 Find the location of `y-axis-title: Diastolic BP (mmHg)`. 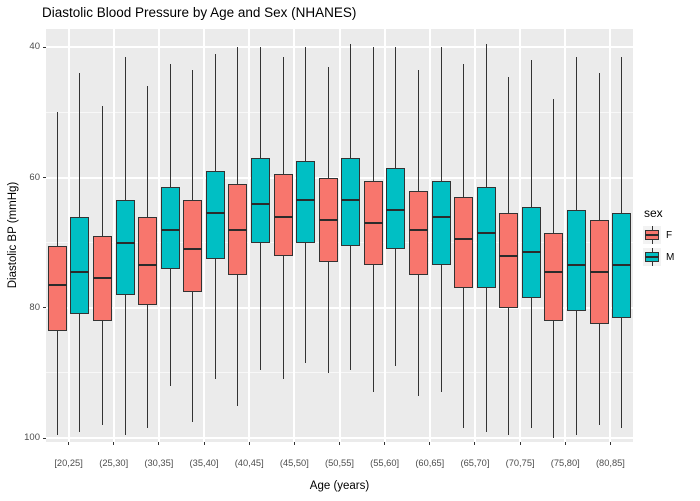

y-axis-title: Diastolic BP (mmHg) is located at coordinates (13, 235).